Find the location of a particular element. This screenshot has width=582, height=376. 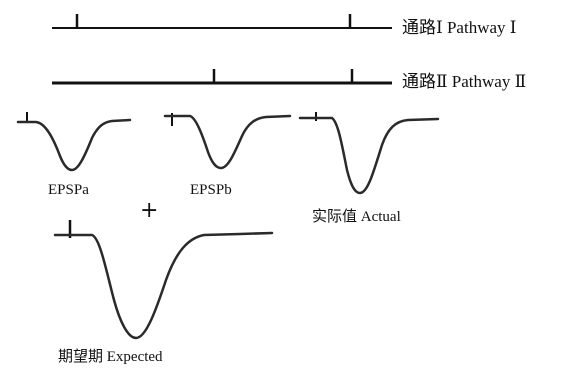

plus-sign: + is located at coordinates (149, 210).